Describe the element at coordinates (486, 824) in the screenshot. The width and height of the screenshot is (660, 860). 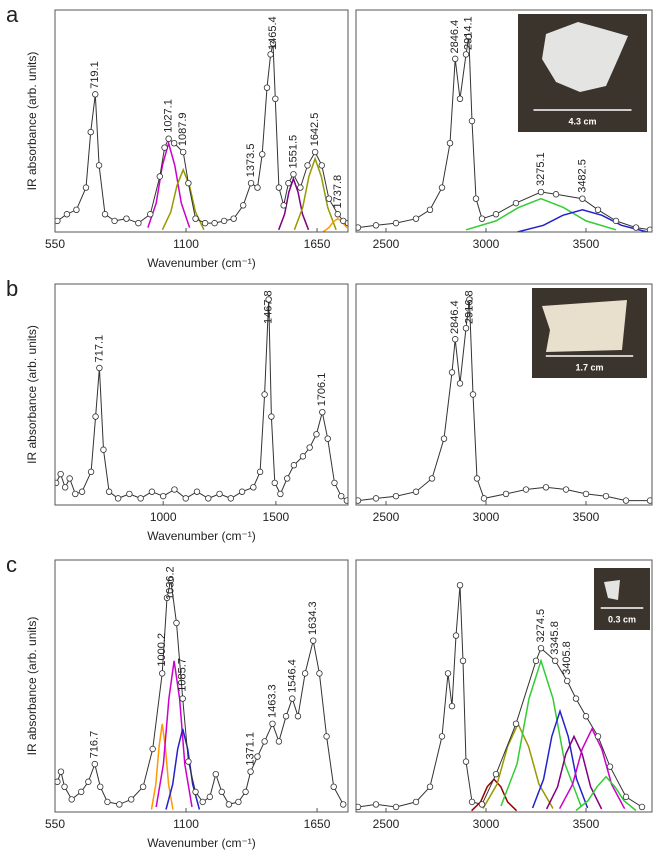
I see `x-tick-label: 3000` at that location.